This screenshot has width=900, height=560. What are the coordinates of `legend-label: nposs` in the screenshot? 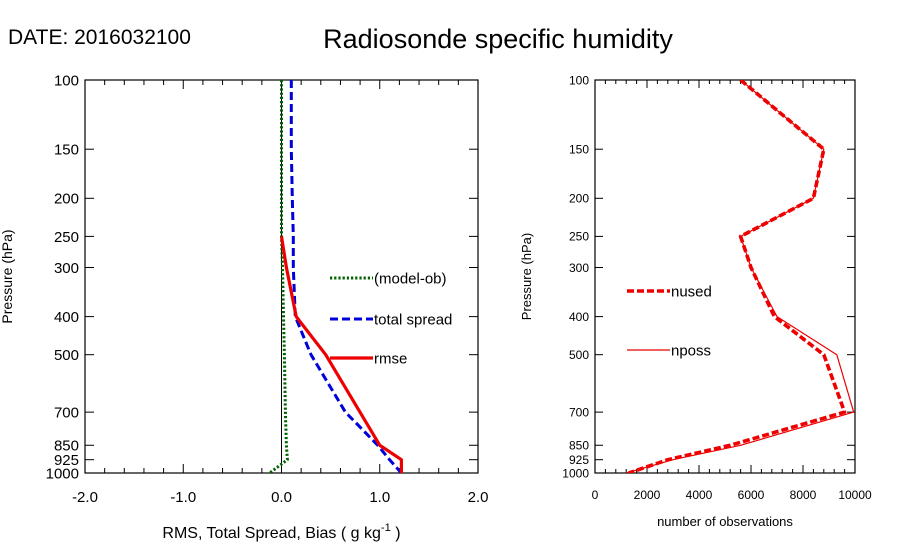 It's located at (691, 350).